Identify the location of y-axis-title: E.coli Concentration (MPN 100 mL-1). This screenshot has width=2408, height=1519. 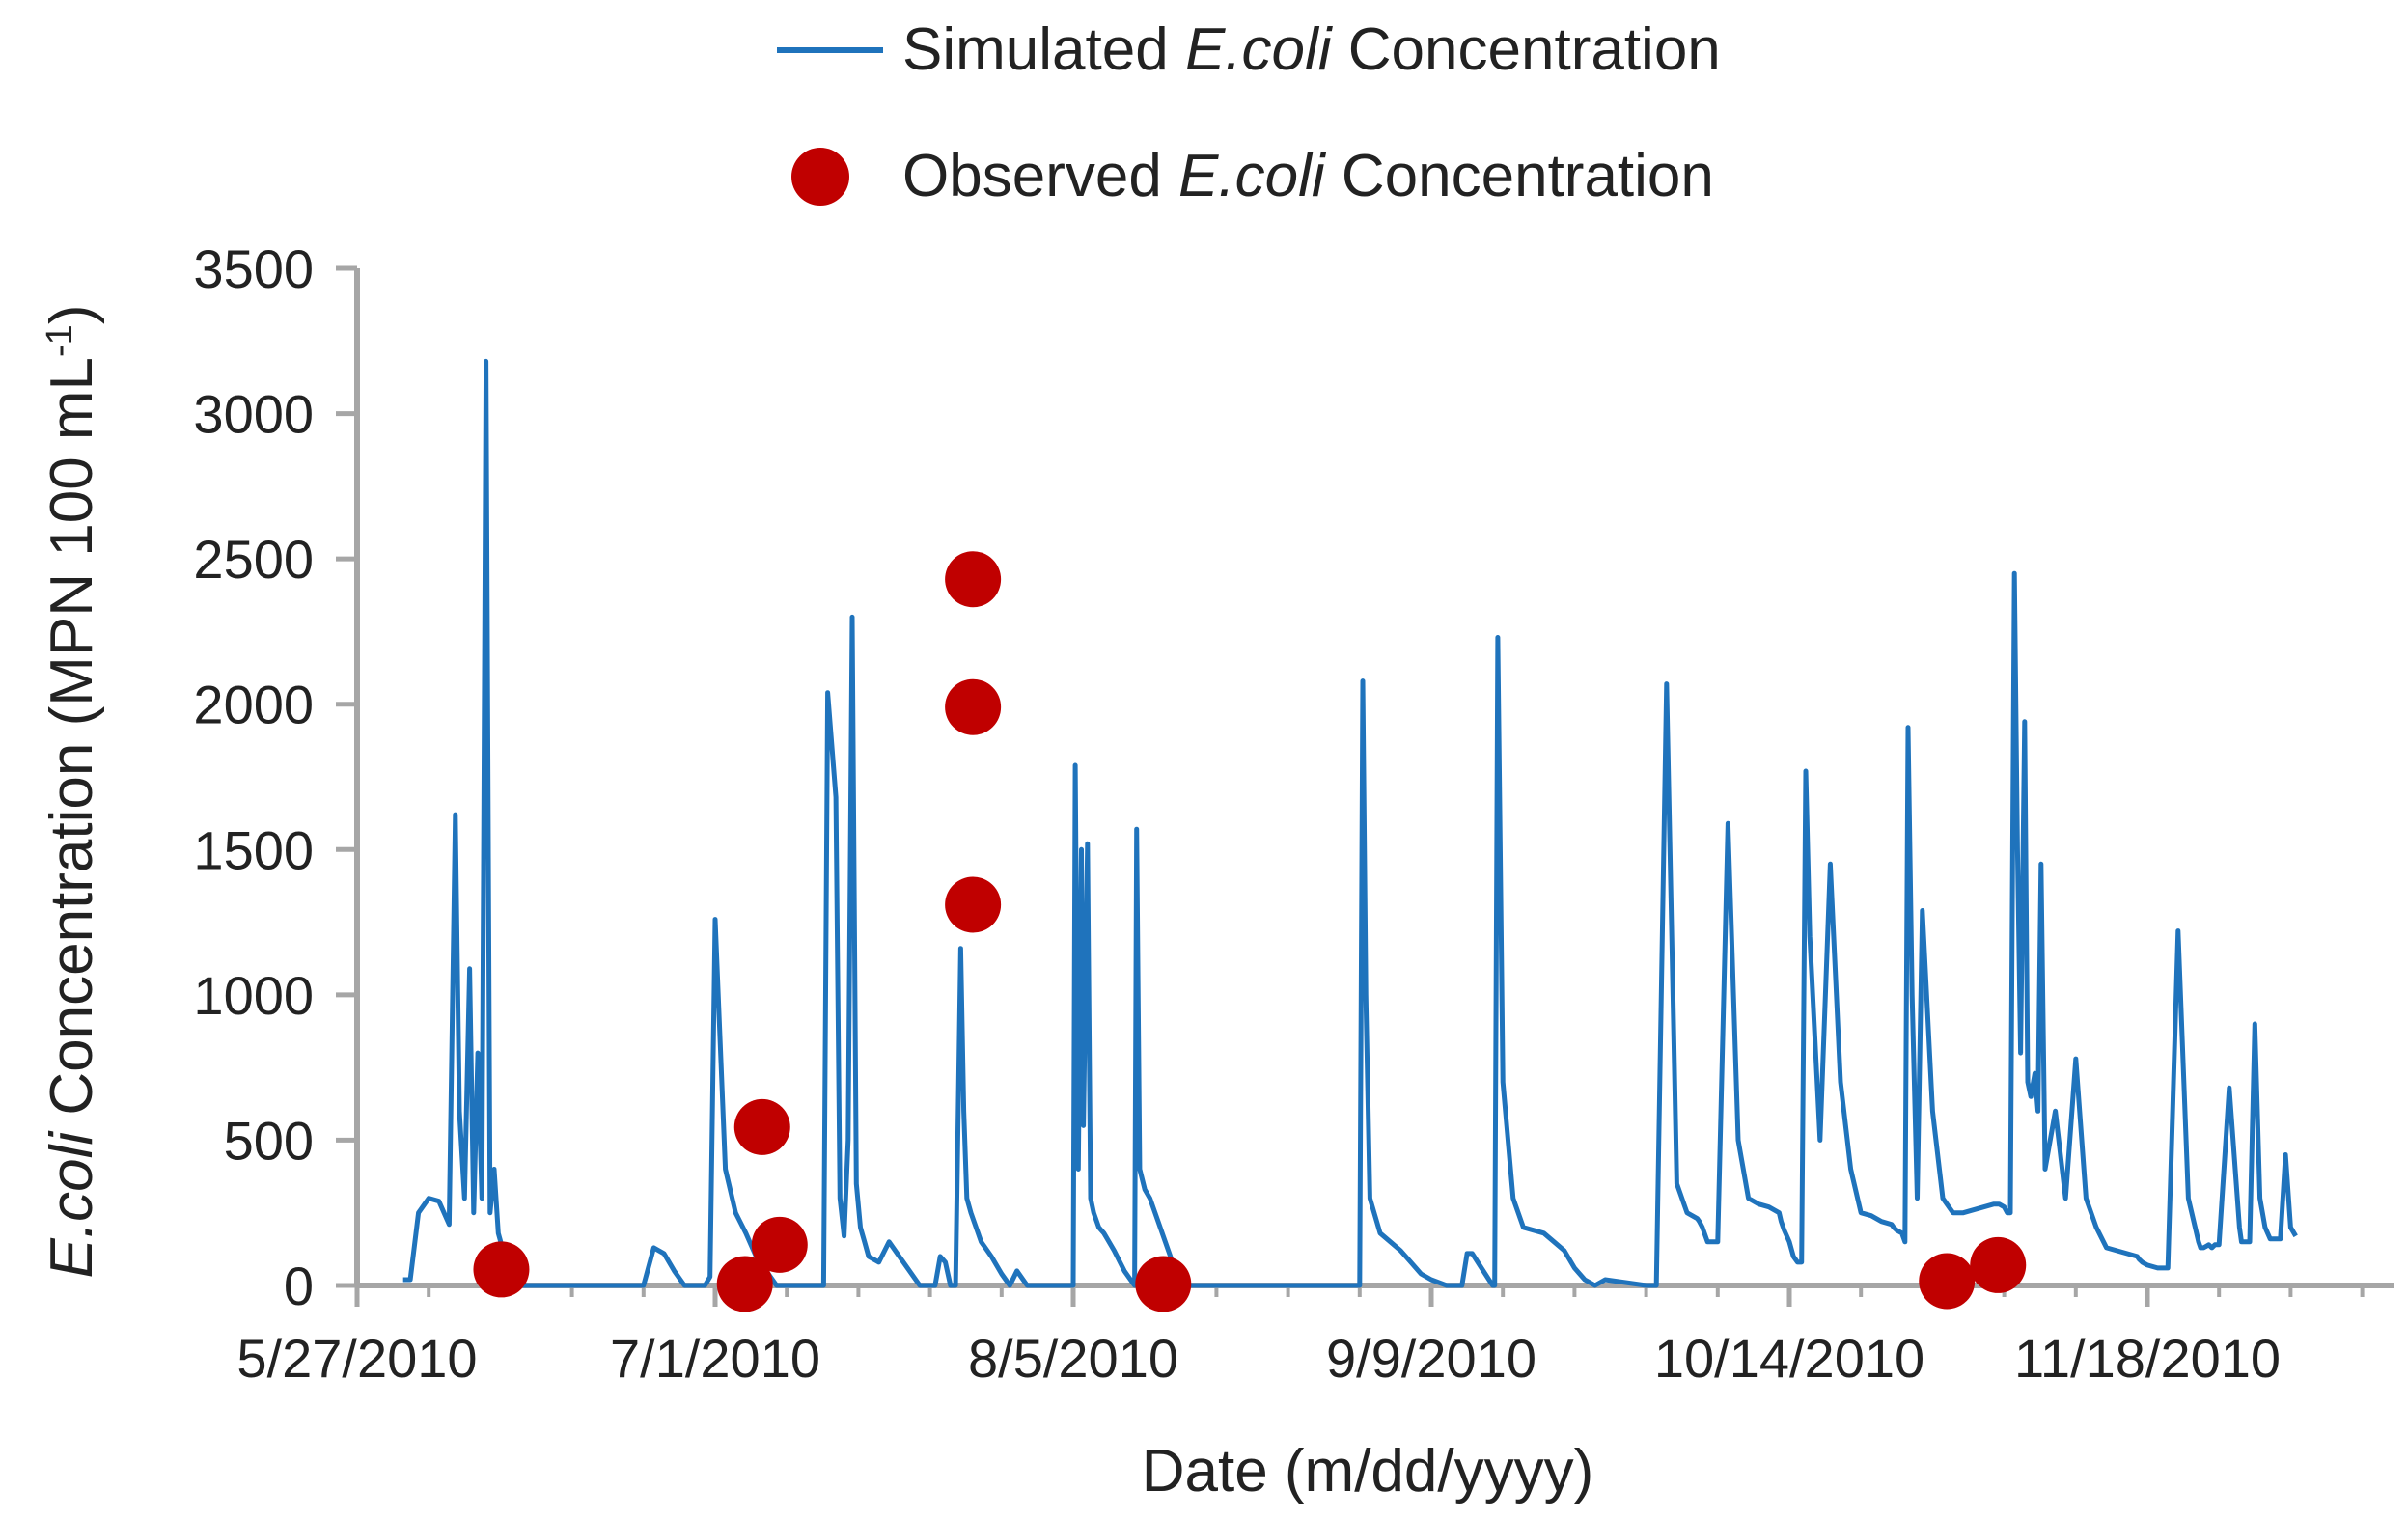
(72, 792).